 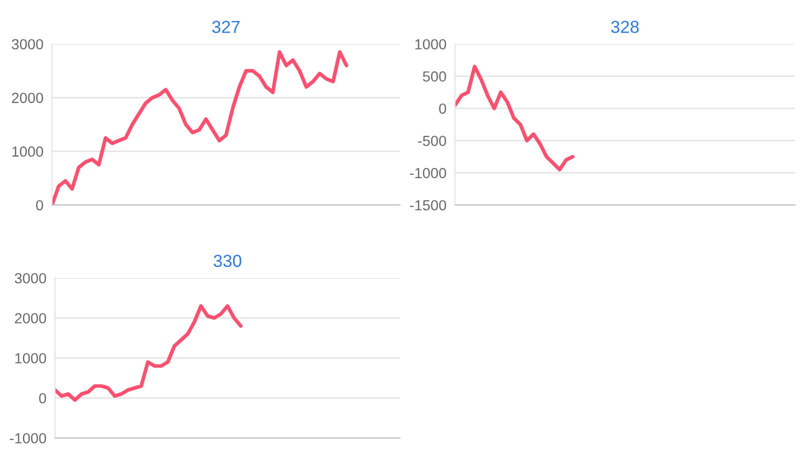 I want to click on chart-title: 327, so click(x=226, y=27).